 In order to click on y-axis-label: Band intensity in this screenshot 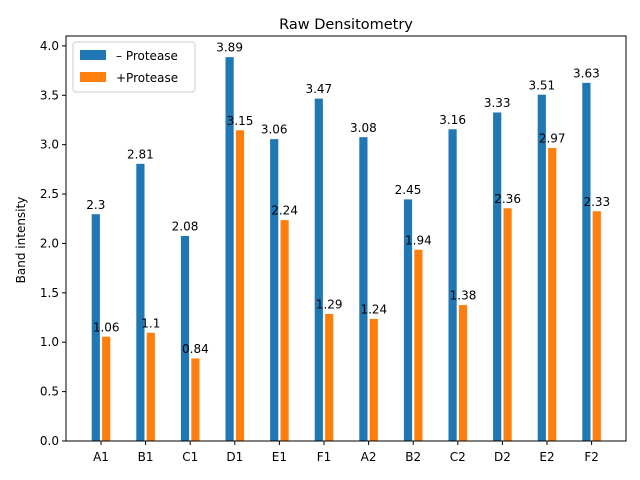, I will do `click(21, 240)`.